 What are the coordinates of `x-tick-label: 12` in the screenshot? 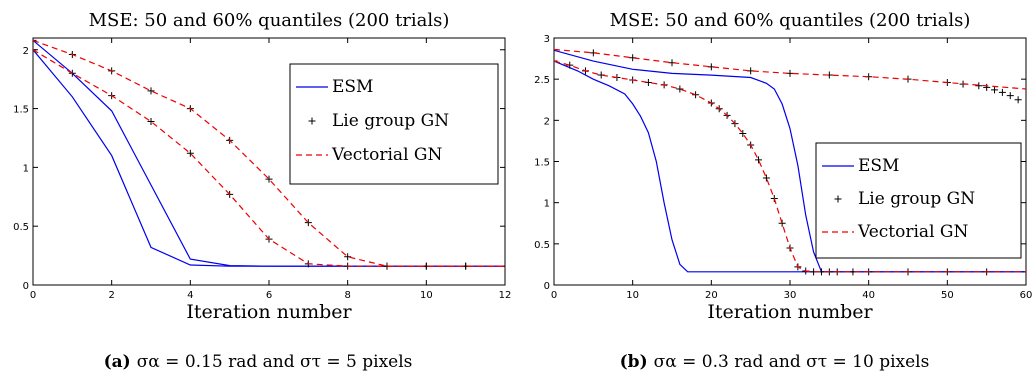 It's located at (505, 295).